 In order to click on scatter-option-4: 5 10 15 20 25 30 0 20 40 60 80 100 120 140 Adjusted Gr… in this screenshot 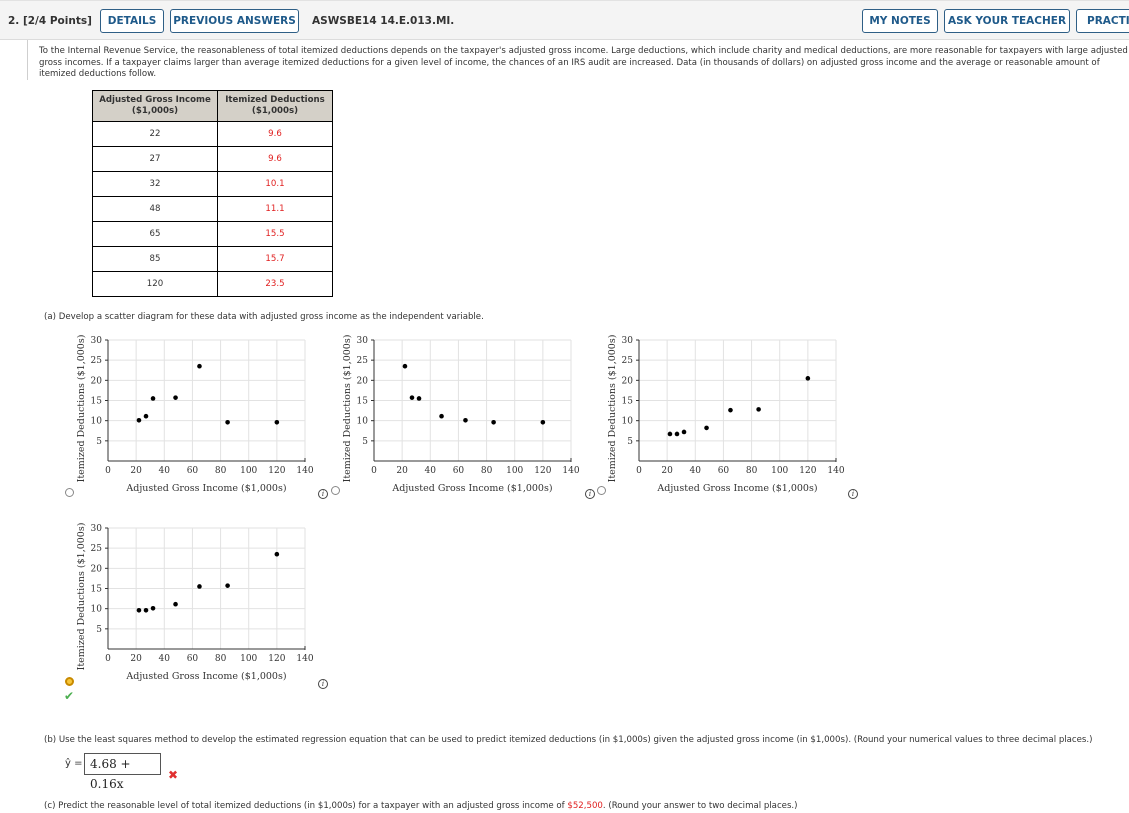, I will do `click(197, 602)`.